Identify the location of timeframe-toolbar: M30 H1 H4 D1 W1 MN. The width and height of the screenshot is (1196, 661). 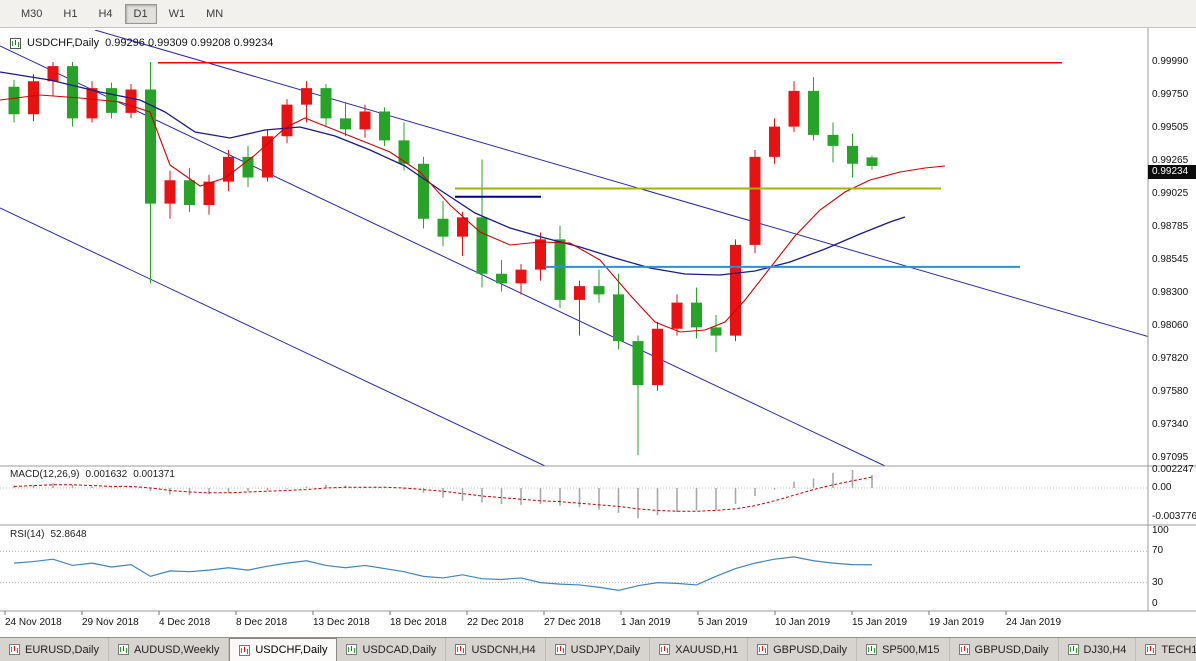
(598, 14).